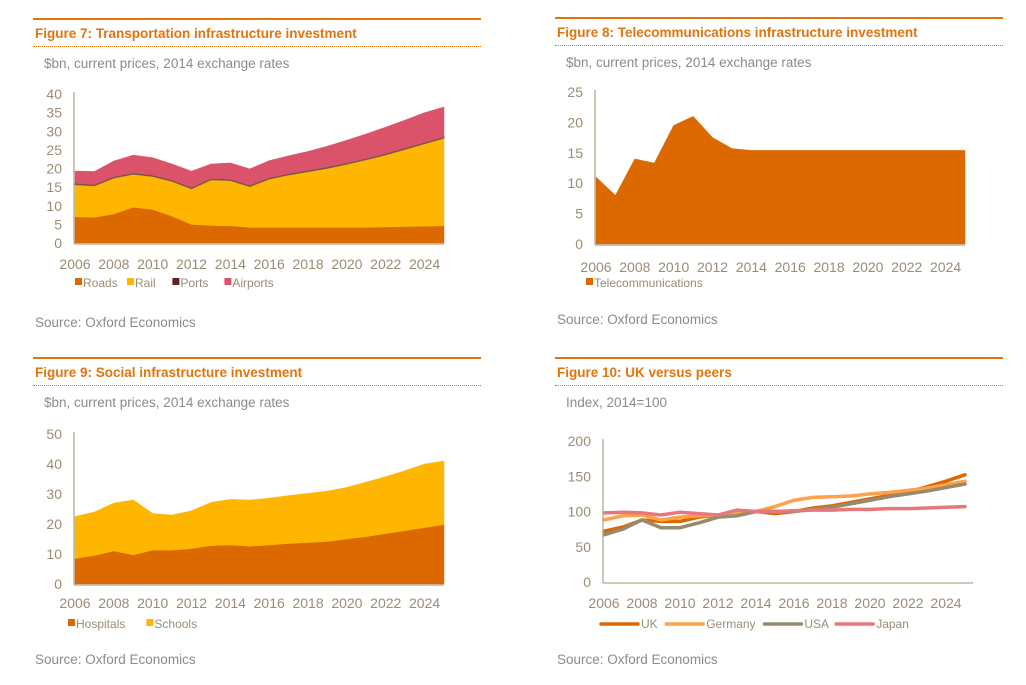 The image size is (1026, 685). I want to click on area-series-schools, so click(259, 509).